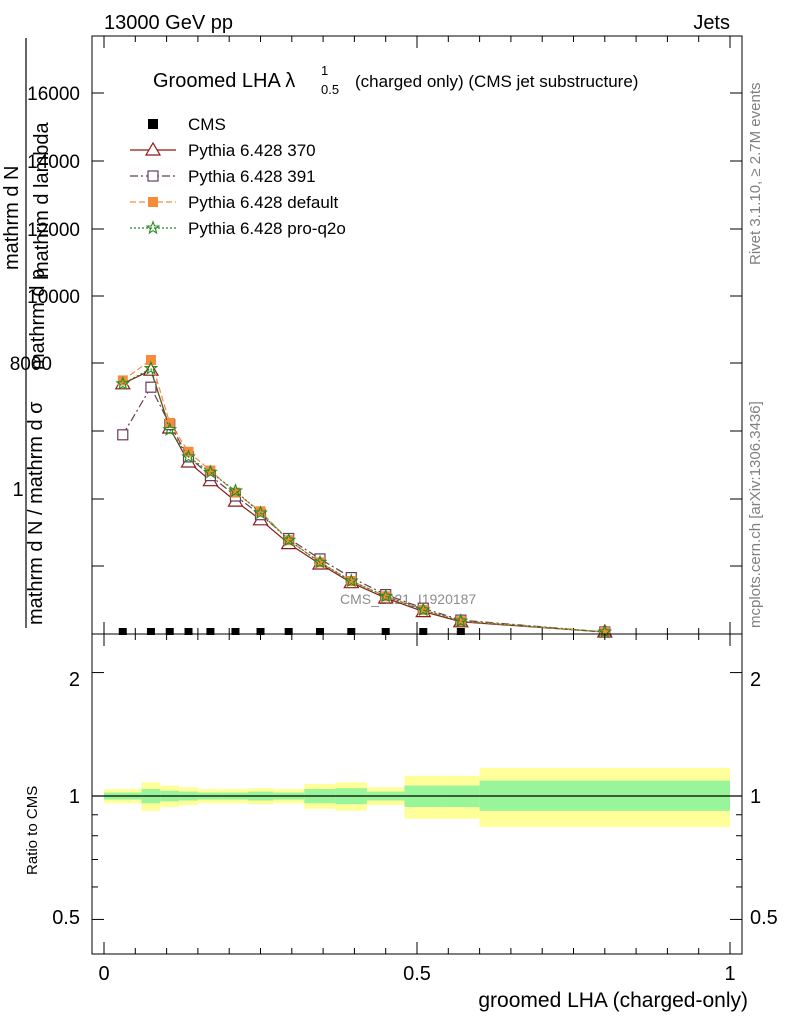 Image resolution: width=786 pixels, height=1024 pixels. I want to click on y-label-p: mathrm d p, so click(38, 319).